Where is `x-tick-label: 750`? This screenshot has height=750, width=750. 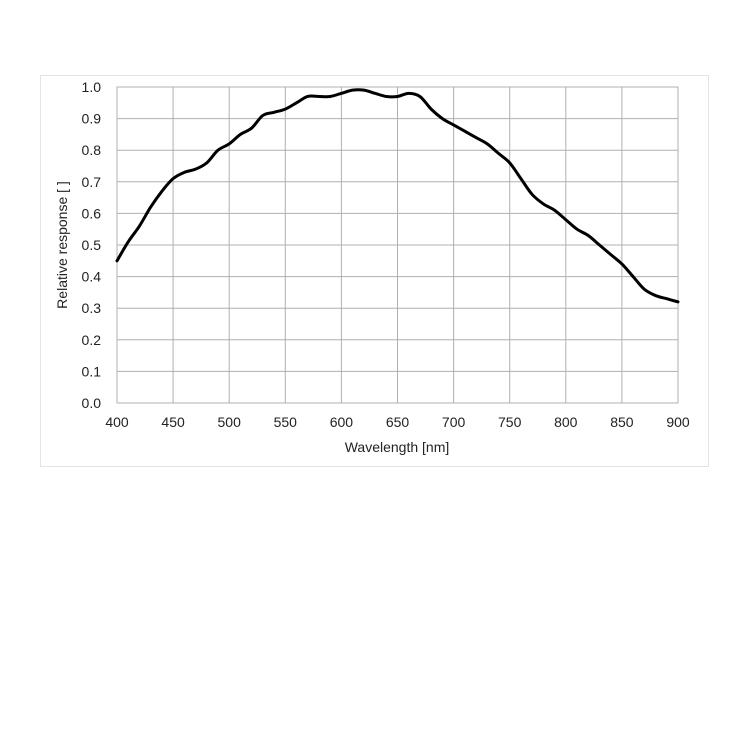 x-tick-label: 750 is located at coordinates (510, 422).